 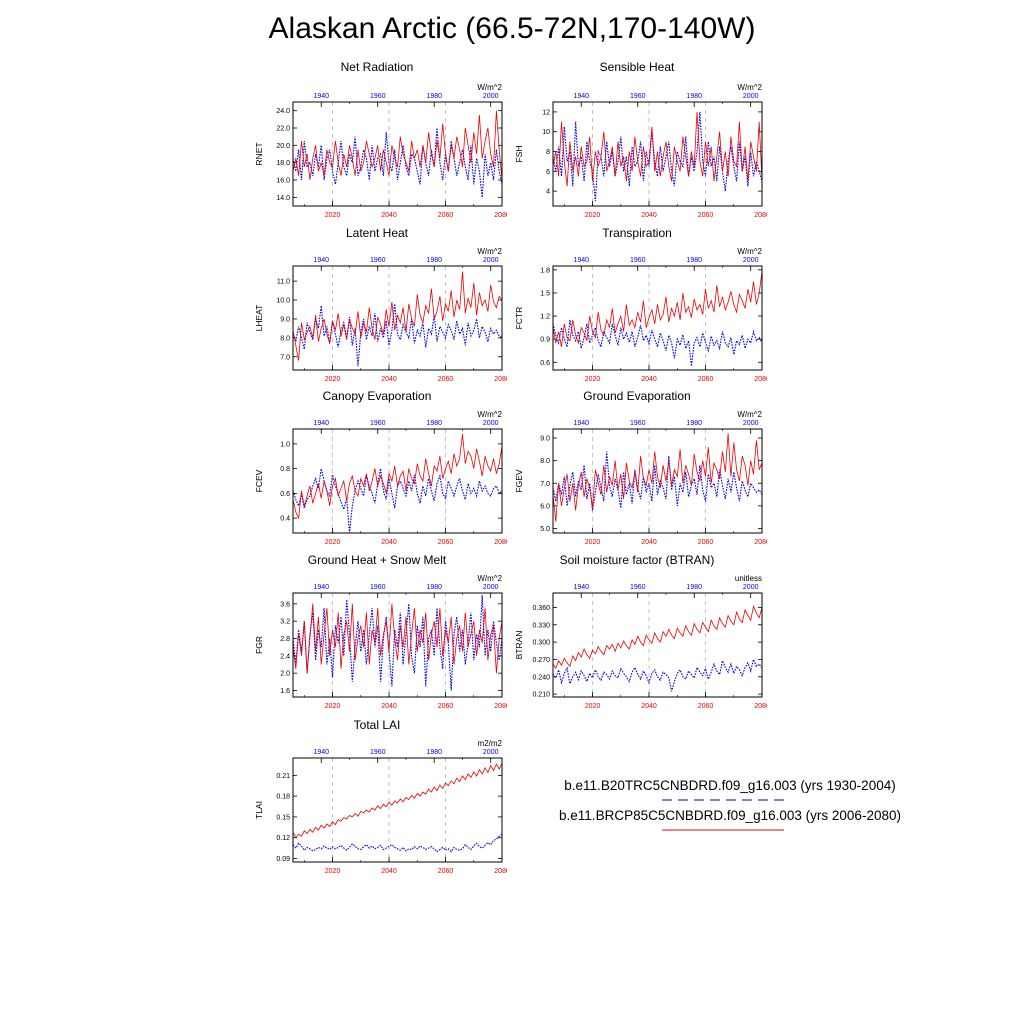 What do you see at coordinates (285, 622) in the screenshot?
I see `y-tick-label: 3.2` at bounding box center [285, 622].